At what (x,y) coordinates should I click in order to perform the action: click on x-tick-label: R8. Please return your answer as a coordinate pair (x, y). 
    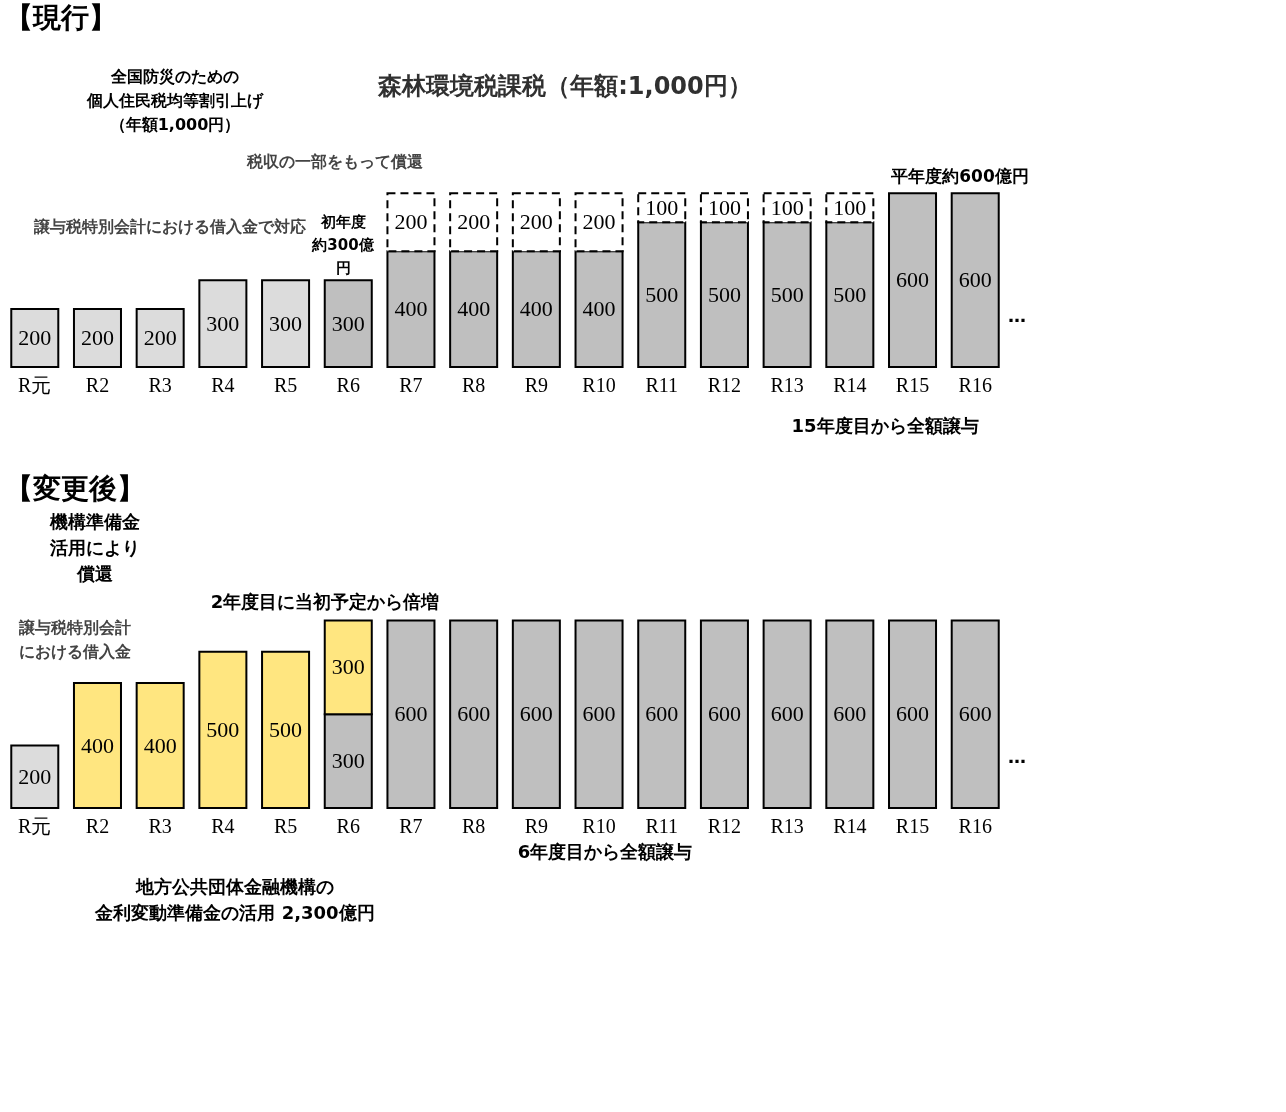
    Looking at the image, I should click on (473, 384).